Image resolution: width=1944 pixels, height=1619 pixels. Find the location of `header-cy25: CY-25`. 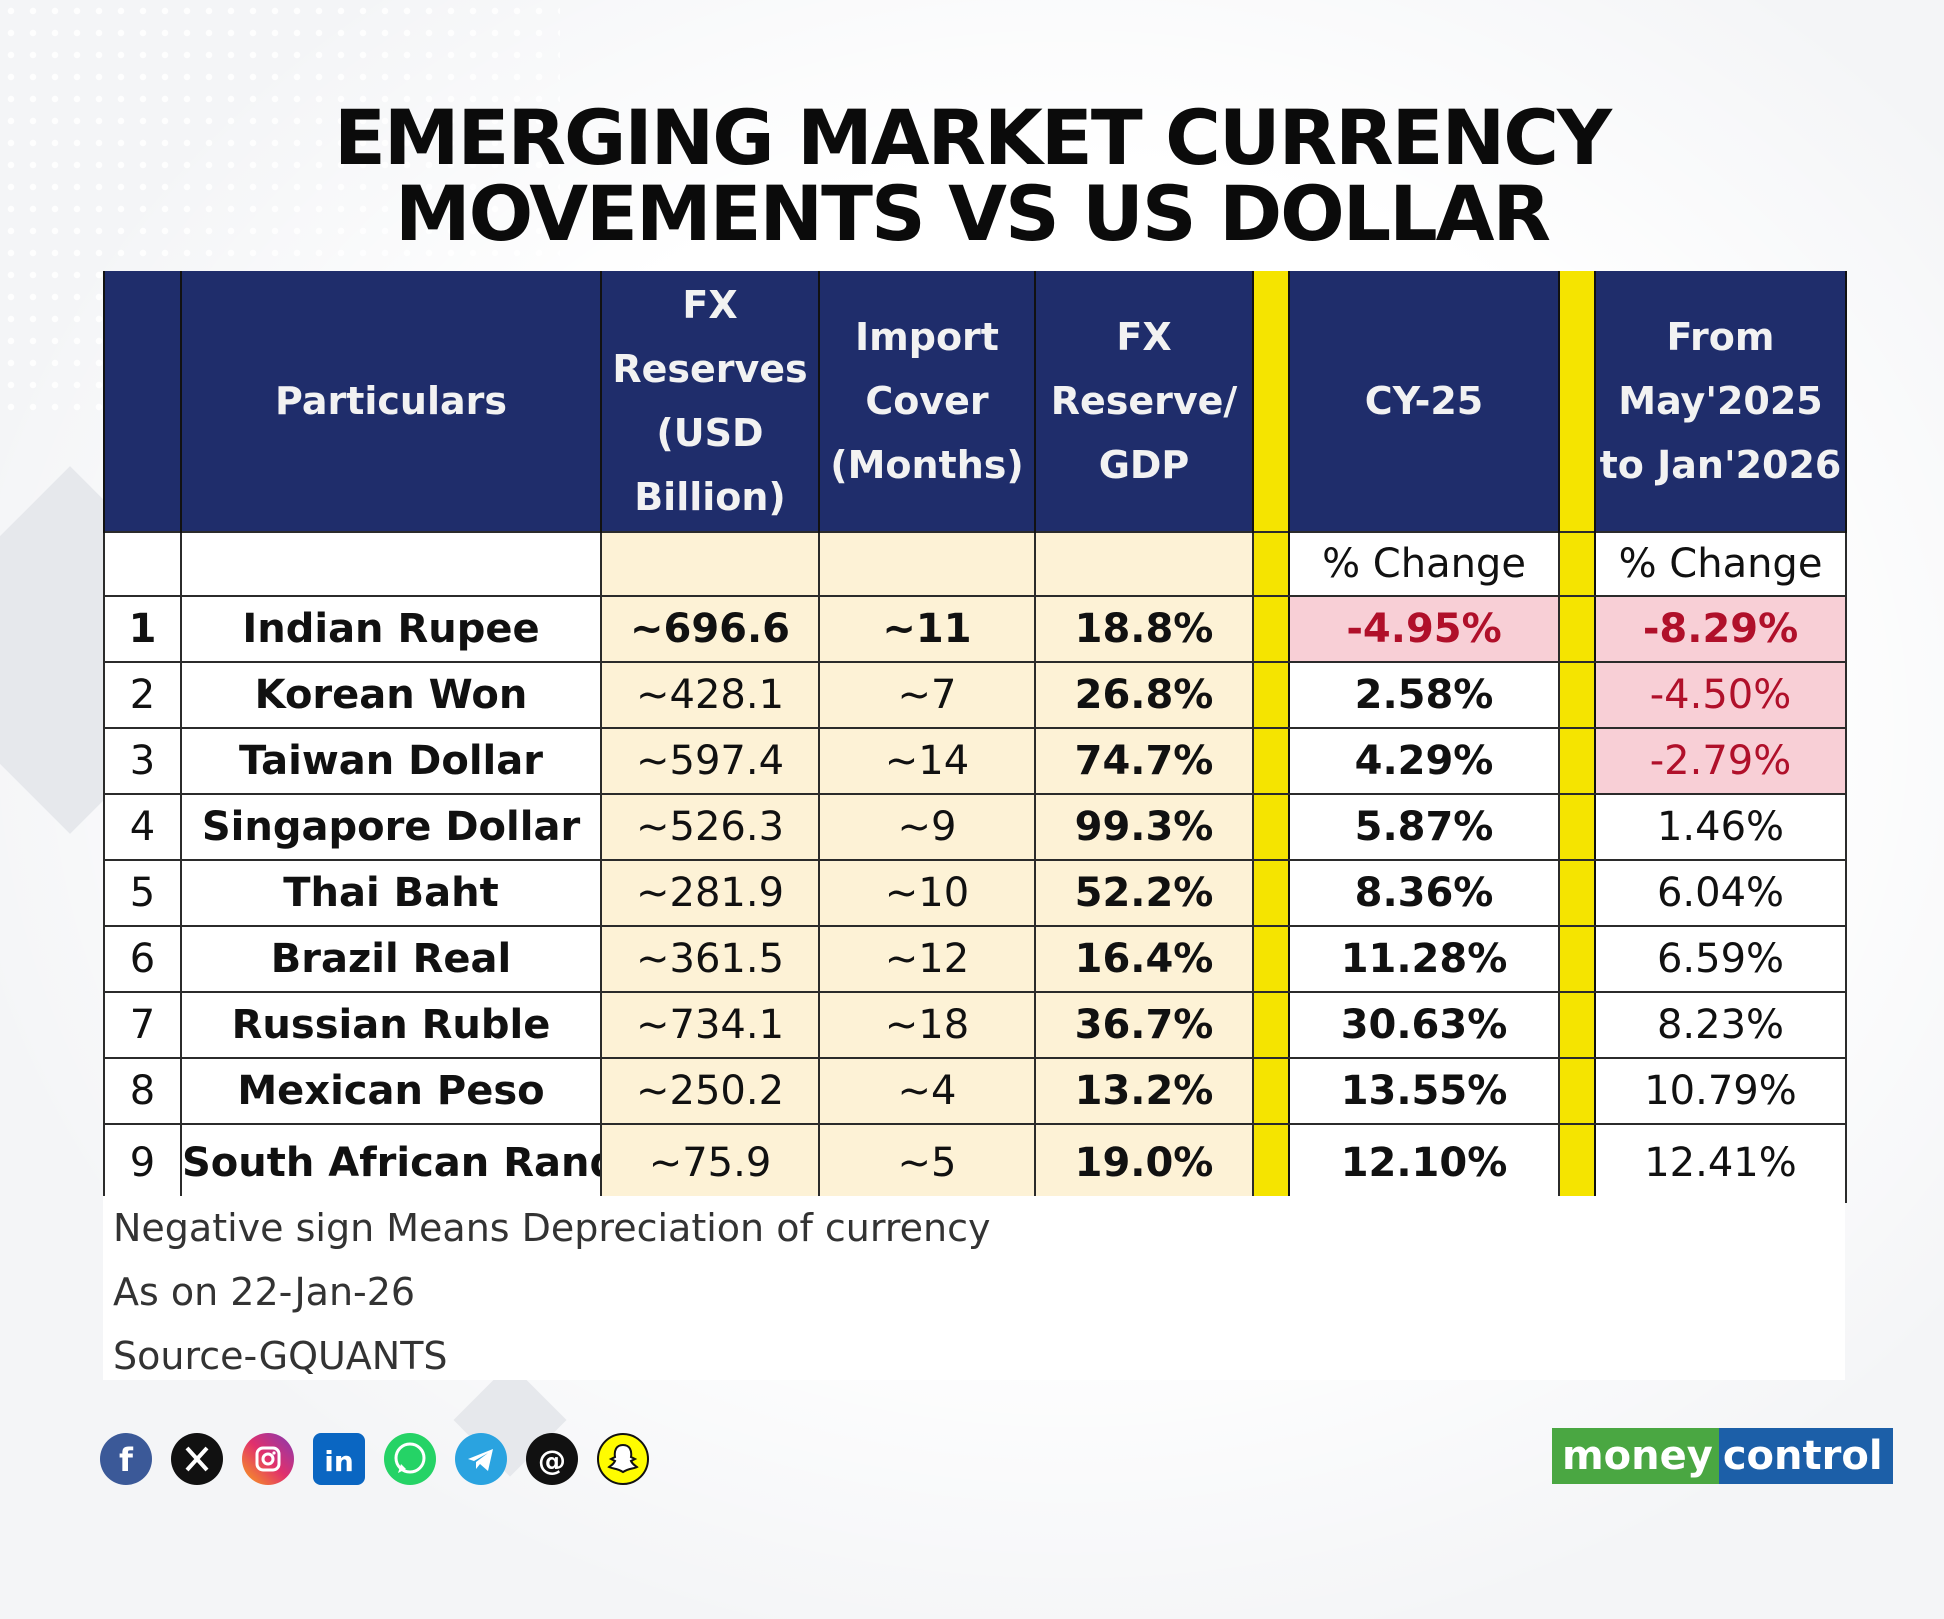

header-cy25: CY-25 is located at coordinates (1424, 401).